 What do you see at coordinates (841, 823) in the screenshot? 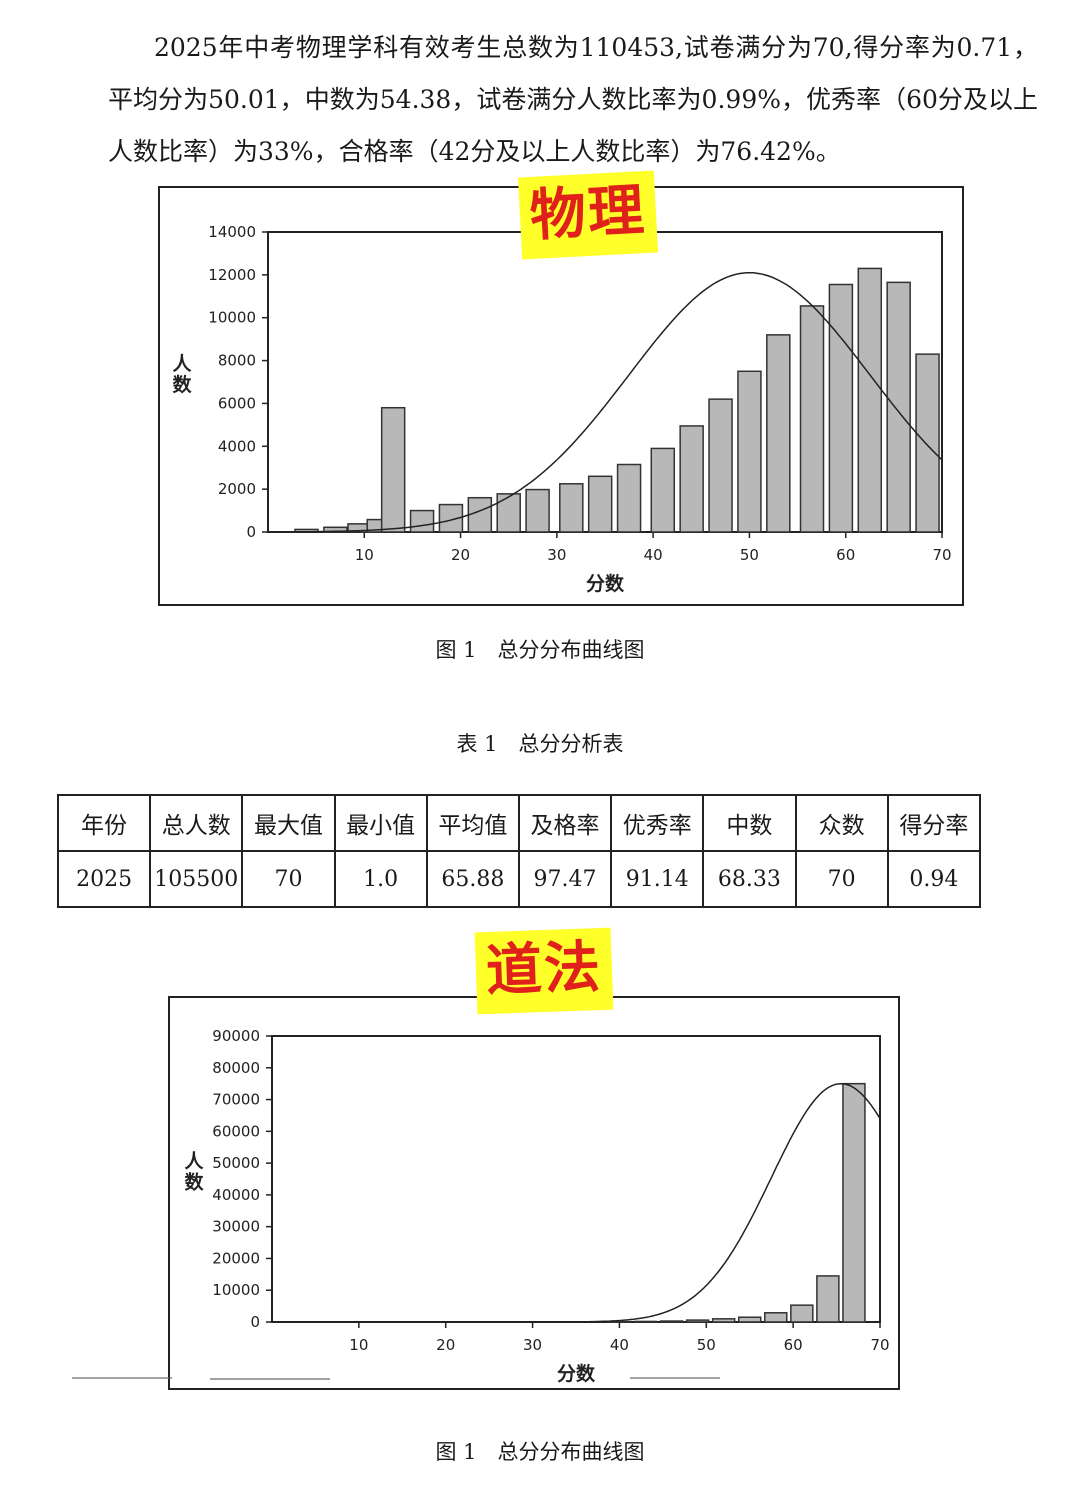
I see `header-mode: 众数` at bounding box center [841, 823].